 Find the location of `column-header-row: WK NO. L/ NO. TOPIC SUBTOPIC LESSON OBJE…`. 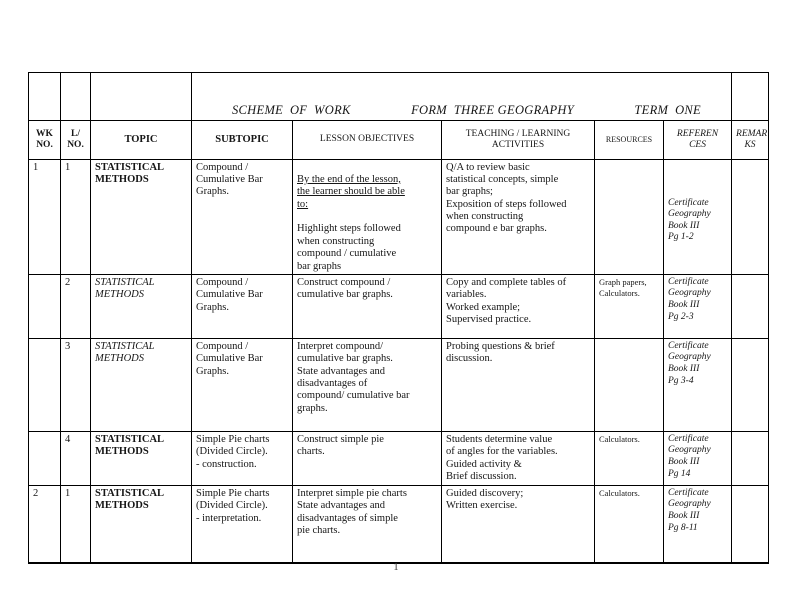

column-header-row: WK NO. L/ NO. TOPIC SUBTOPIC LESSON OBJE… is located at coordinates (399, 139).